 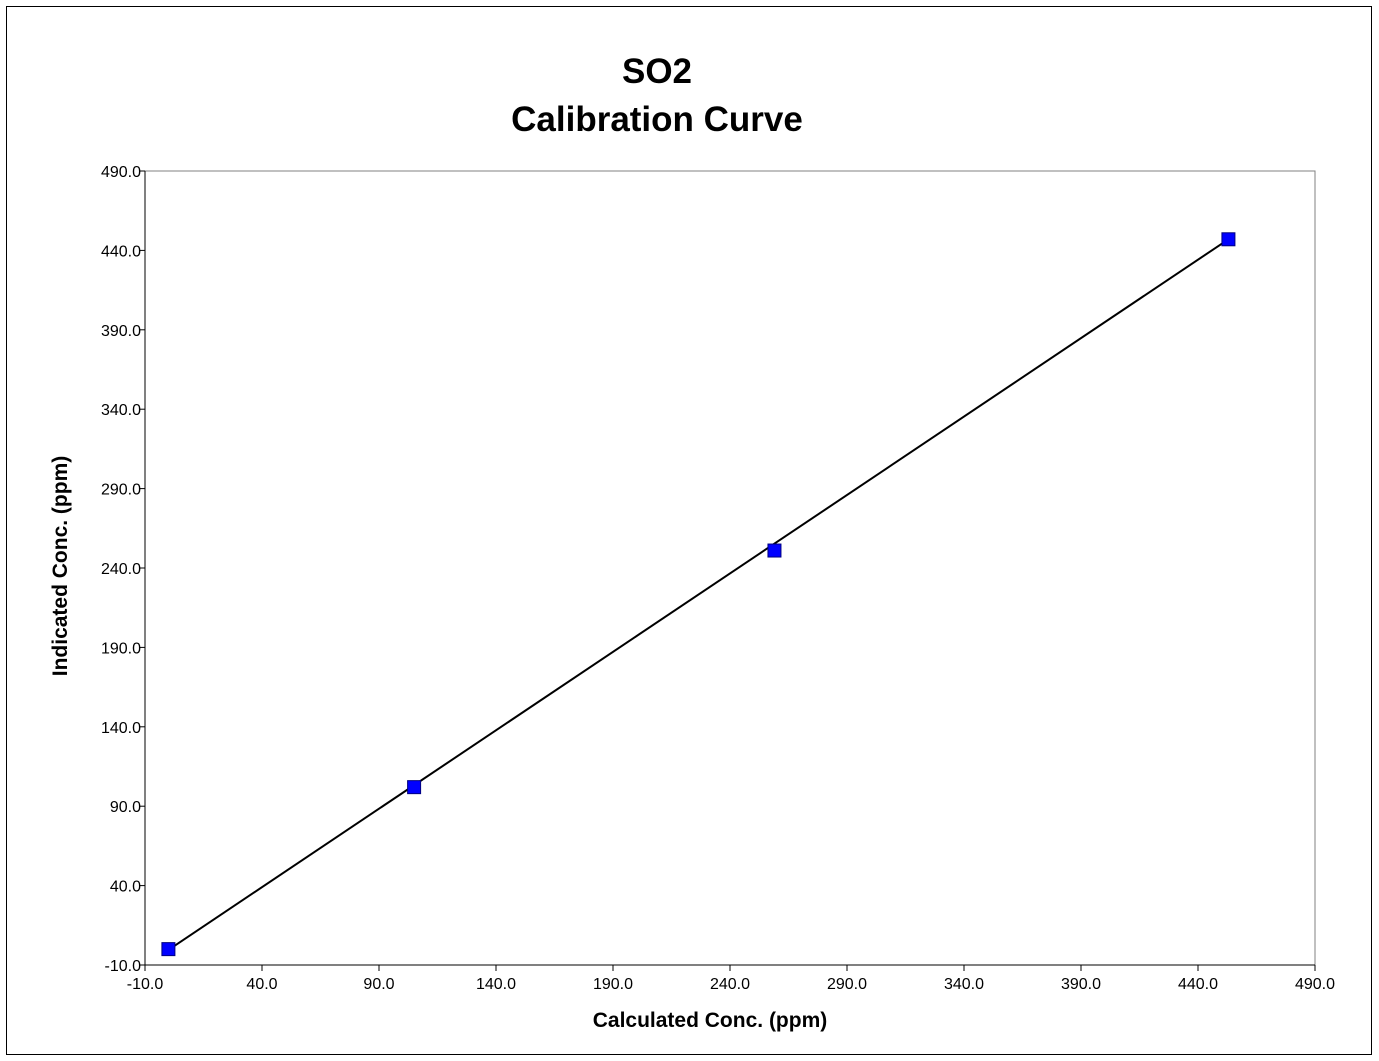 I want to click on y-tick-label: 90.0, so click(x=125, y=807).